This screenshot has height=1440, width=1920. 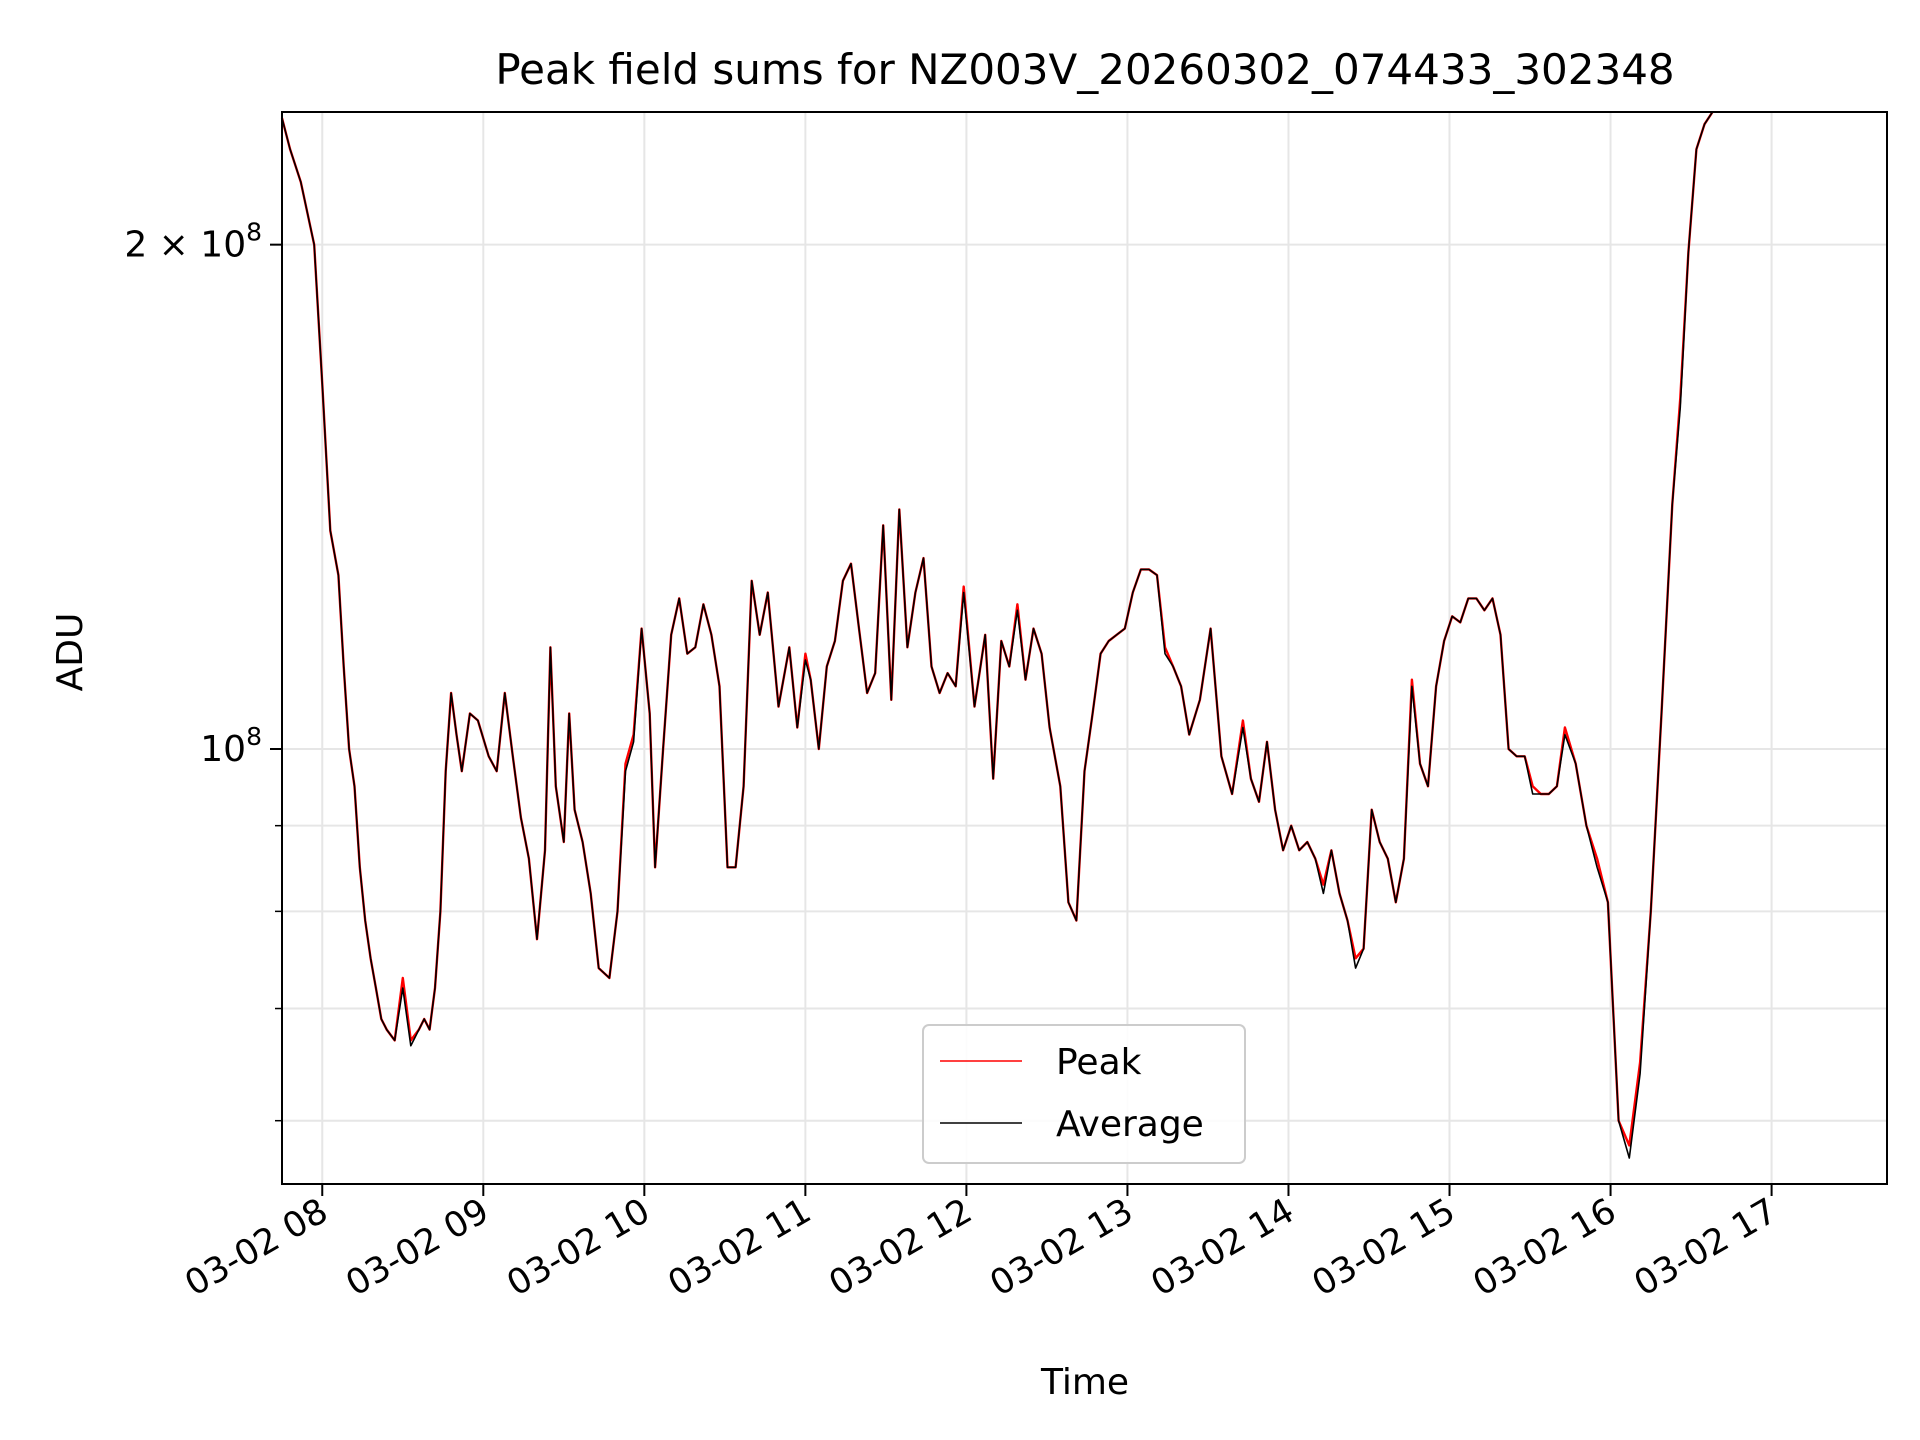 What do you see at coordinates (901, 1247) in the screenshot?
I see `x-tick-label: 03-02 12` at bounding box center [901, 1247].